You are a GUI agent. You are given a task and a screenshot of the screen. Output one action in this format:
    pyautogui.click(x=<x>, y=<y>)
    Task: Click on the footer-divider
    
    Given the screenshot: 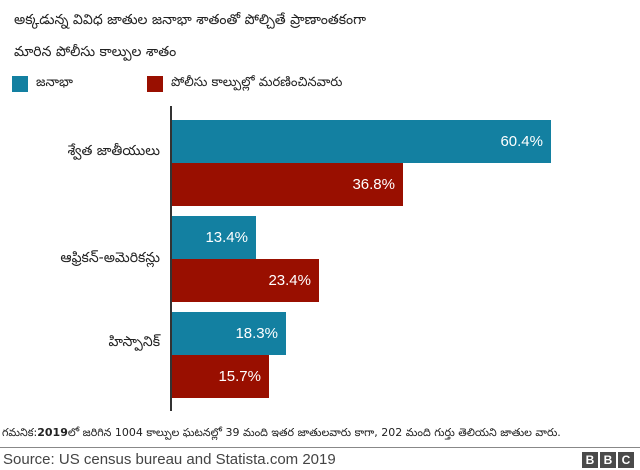 What is the action you would take?
    pyautogui.click(x=320, y=447)
    